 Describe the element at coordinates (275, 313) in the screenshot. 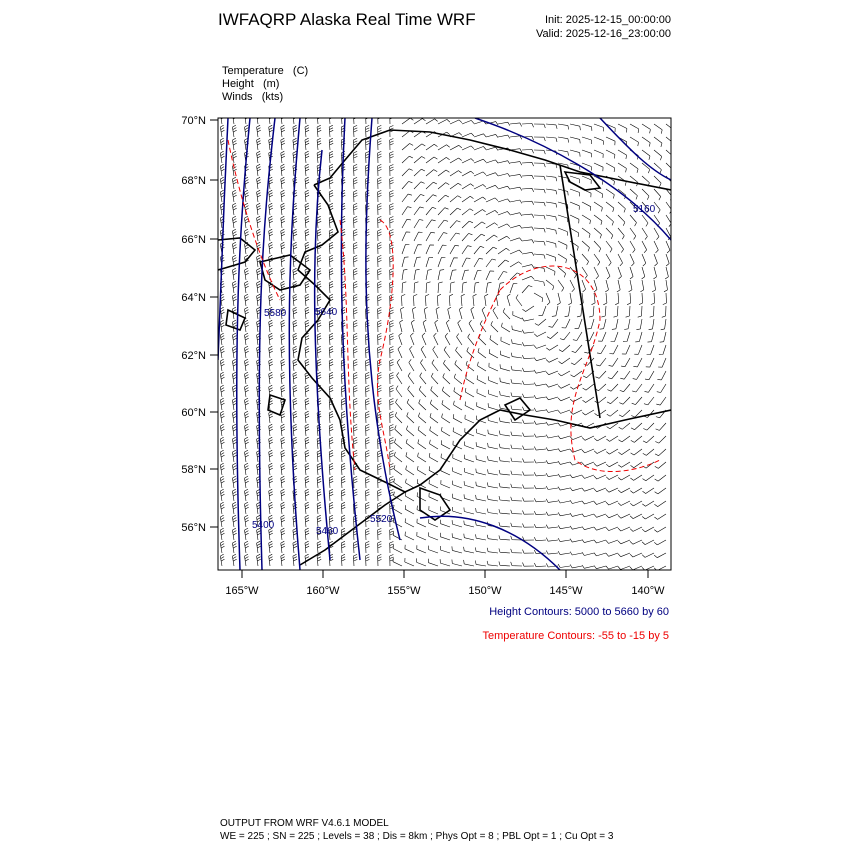

I see `contour-label: 5580` at that location.